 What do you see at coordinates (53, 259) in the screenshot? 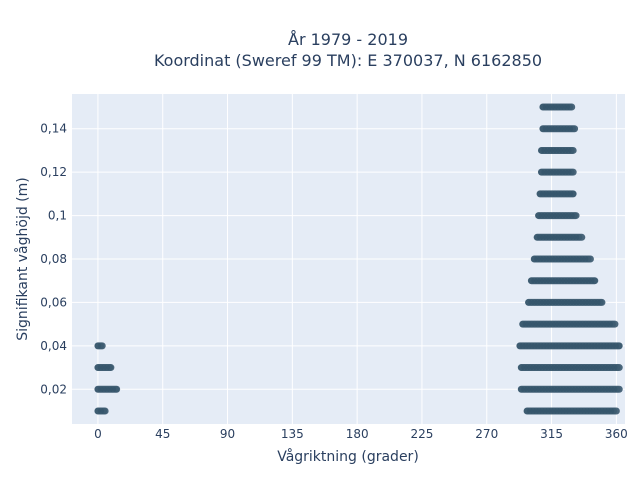
I see `y-tick-labels: 0,02 0,04 0,06 0,08 0,1 0,12 0,14` at bounding box center [53, 259].